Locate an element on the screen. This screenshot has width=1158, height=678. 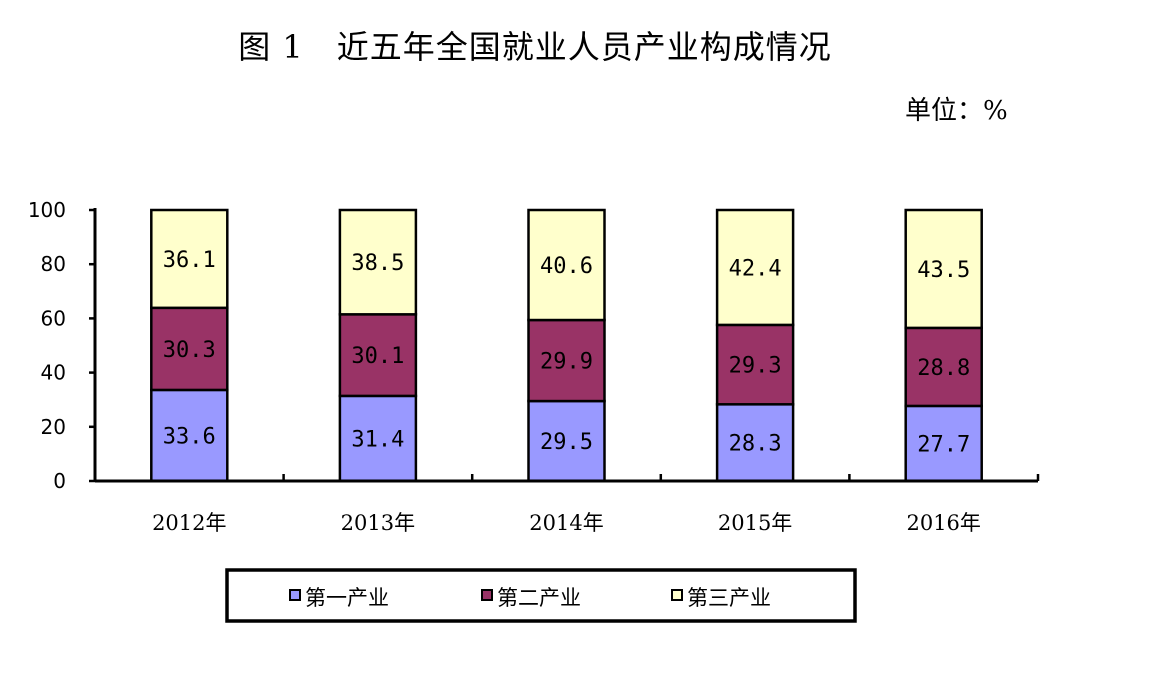
data-label: 30.3 is located at coordinates (189, 350).